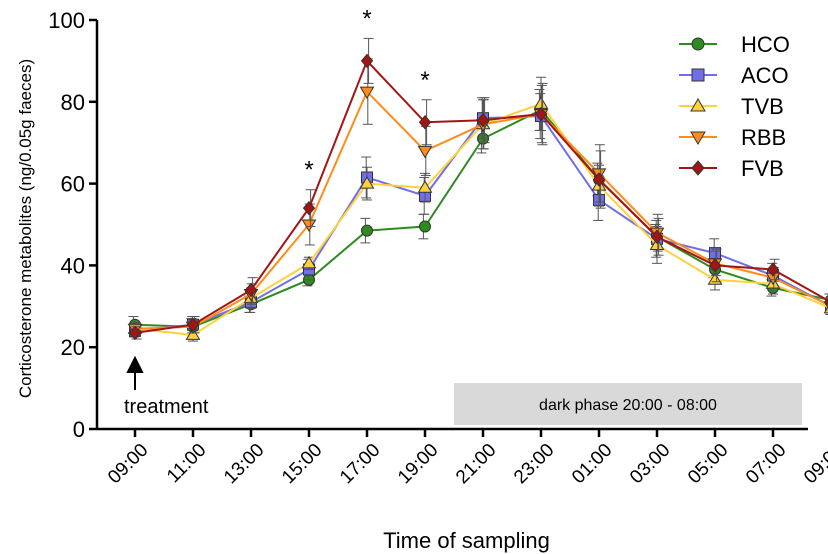  What do you see at coordinates (73, 102) in the screenshot?
I see `y-tick-label: 80` at bounding box center [73, 102].